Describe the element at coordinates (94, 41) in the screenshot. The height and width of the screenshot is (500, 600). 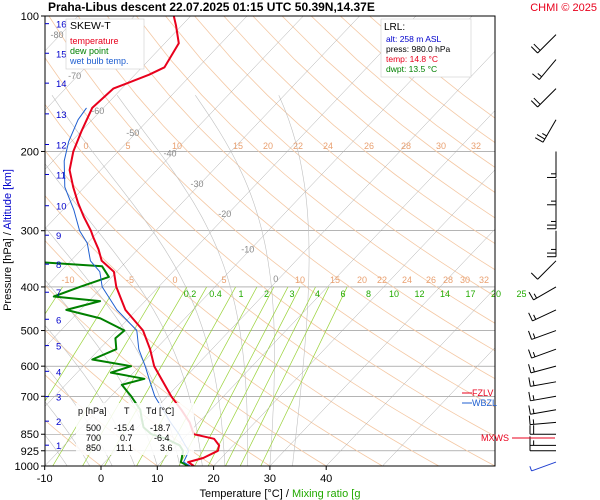
I see `legend-item-temperature: temperature` at that location.